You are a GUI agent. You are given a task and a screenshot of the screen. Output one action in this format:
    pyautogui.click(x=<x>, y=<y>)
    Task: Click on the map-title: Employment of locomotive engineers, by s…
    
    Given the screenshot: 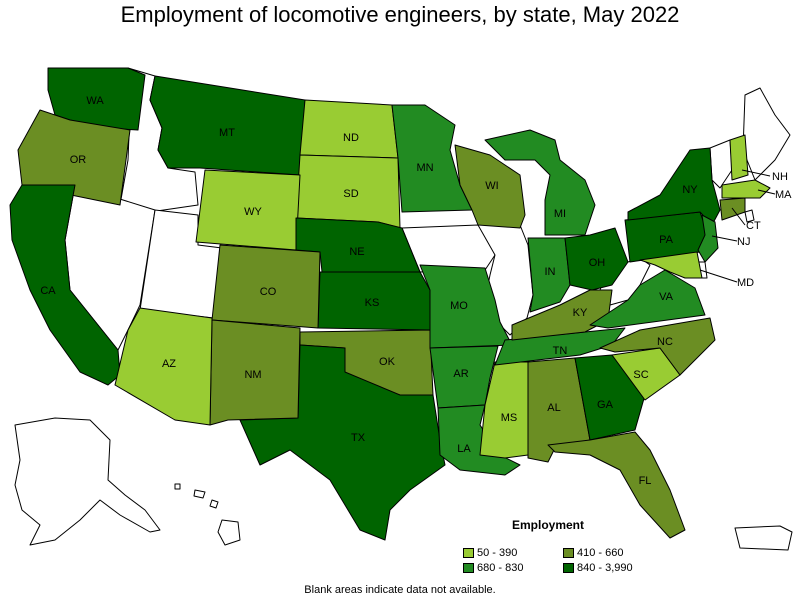 What is the action you would take?
    pyautogui.click(x=400, y=14)
    